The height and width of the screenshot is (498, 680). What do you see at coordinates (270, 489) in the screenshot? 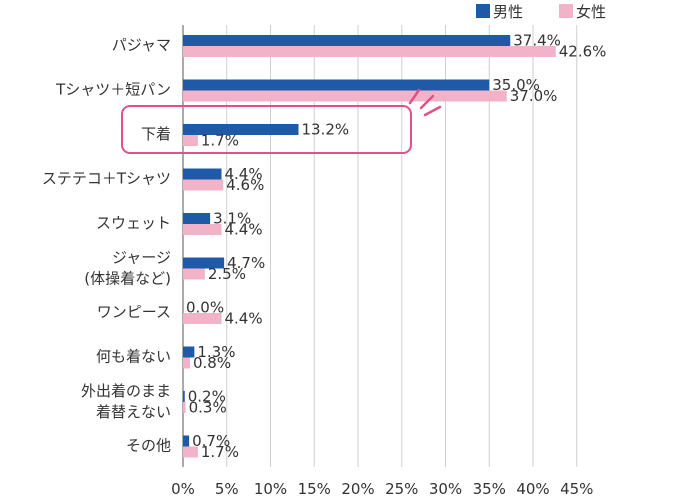
I see `x-tick-label: 10%` at bounding box center [270, 489].